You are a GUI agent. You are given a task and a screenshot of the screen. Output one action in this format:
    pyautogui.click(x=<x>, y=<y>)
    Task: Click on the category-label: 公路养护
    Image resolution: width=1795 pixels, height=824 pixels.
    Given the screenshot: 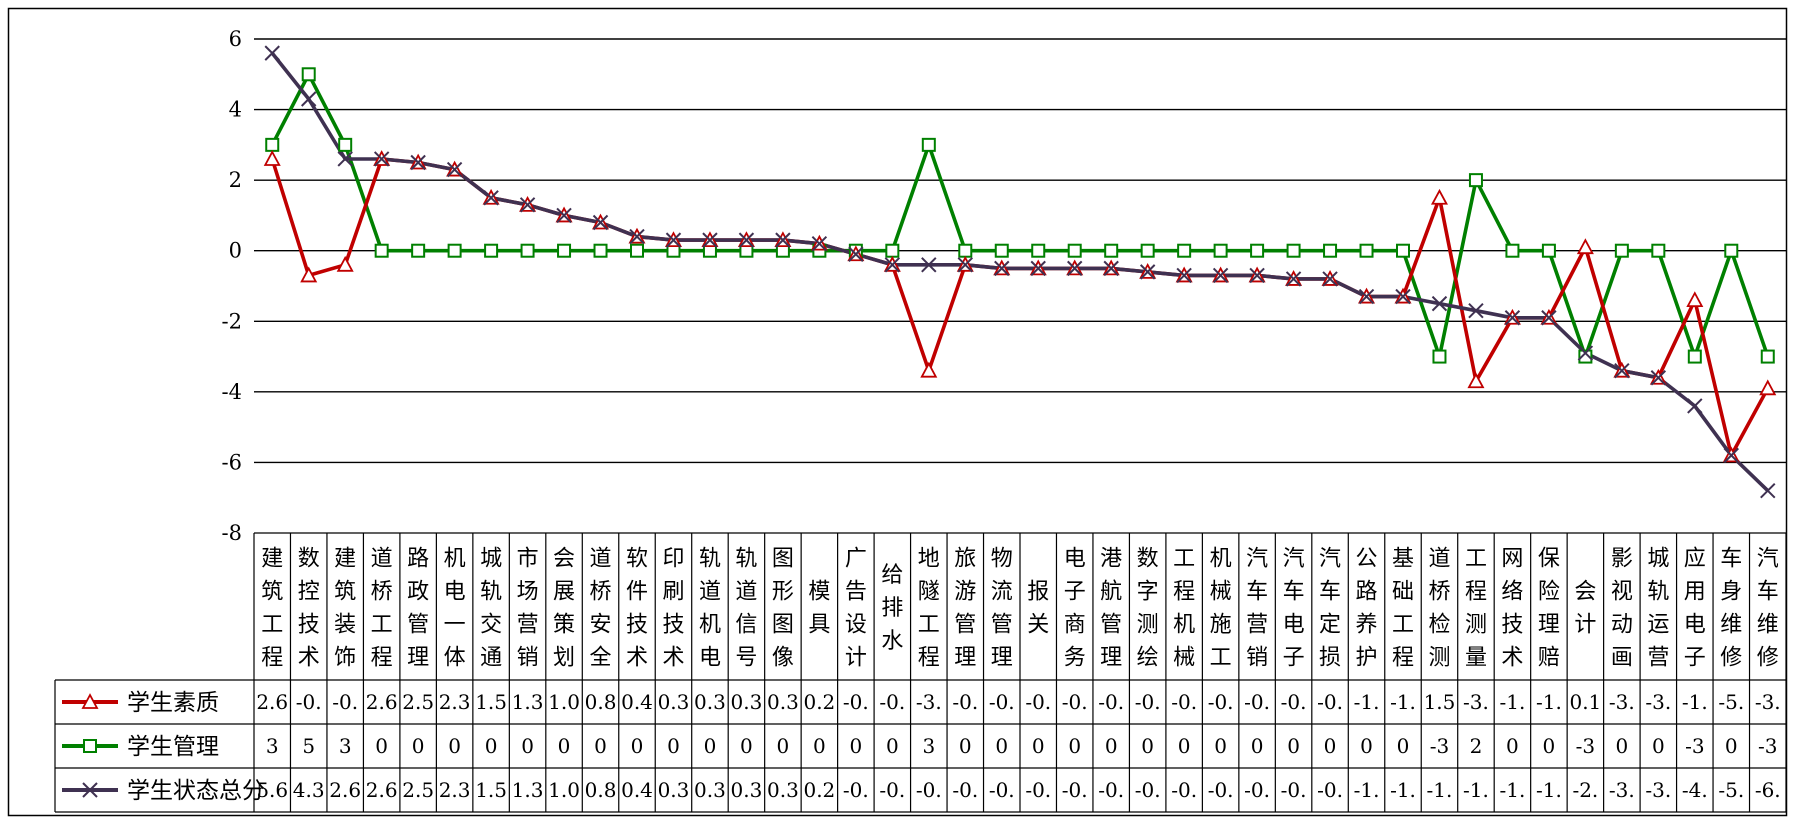 What is the action you would take?
    pyautogui.click(x=1367, y=609)
    